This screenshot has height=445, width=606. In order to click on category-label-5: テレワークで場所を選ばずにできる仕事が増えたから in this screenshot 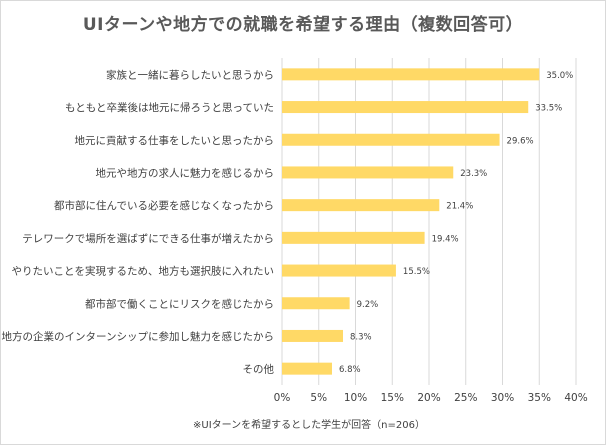, I will do `click(148, 238)`.